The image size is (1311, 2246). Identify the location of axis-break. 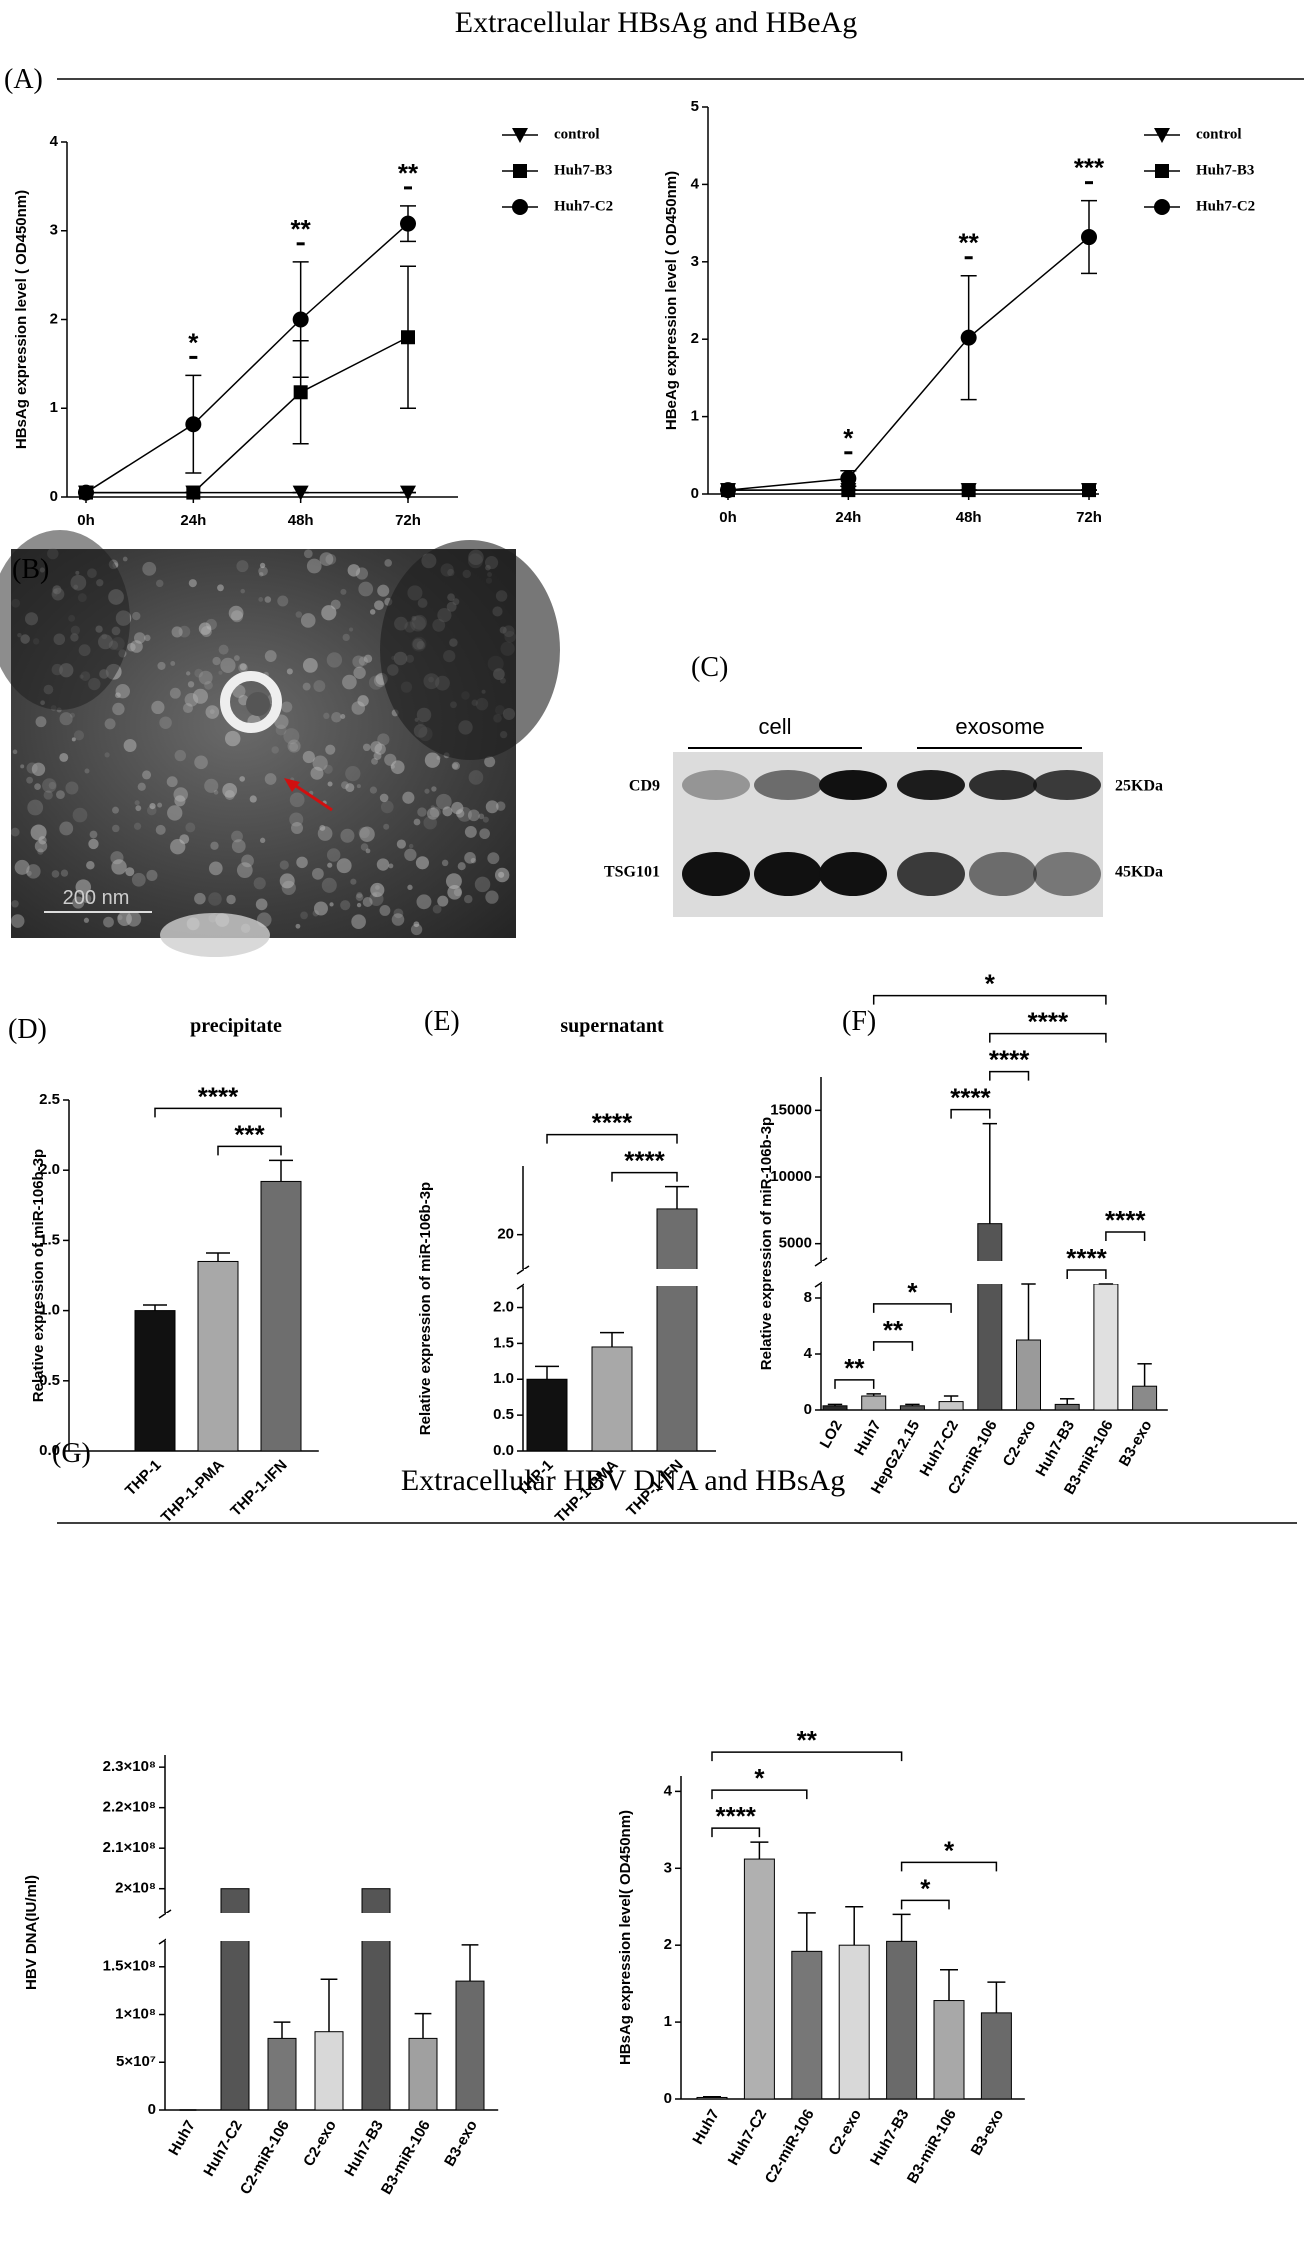
(821, 1262).